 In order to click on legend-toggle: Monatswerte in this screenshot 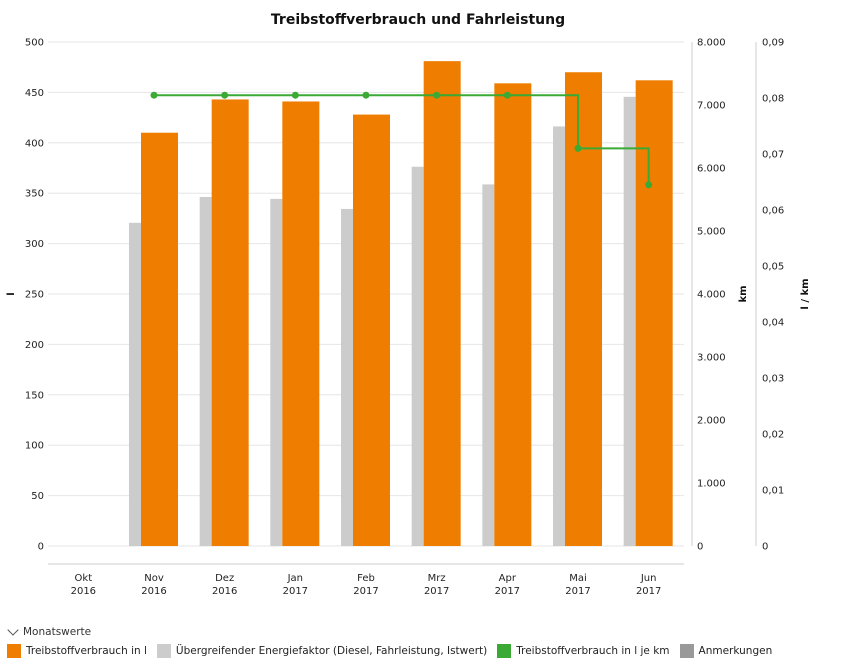, I will do `click(49, 631)`.